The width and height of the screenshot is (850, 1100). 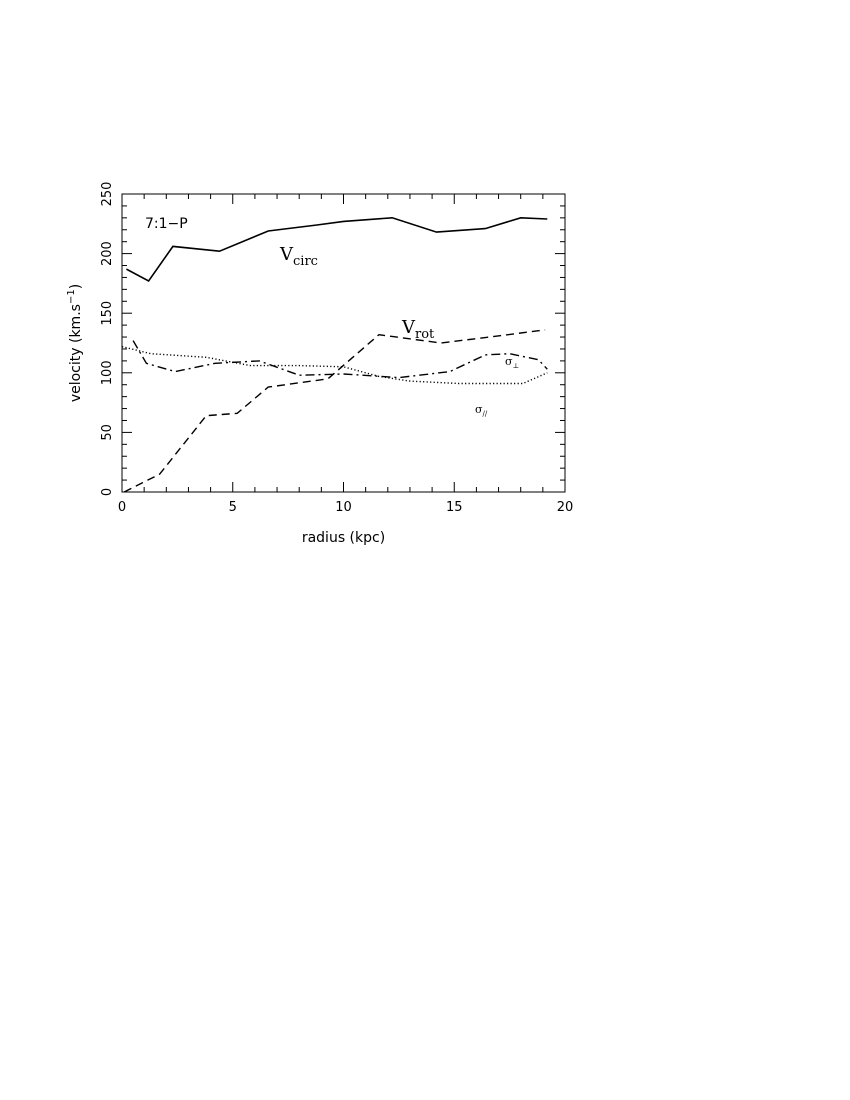 What do you see at coordinates (343, 538) in the screenshot?
I see `x-axis-title: radius (kpc)` at bounding box center [343, 538].